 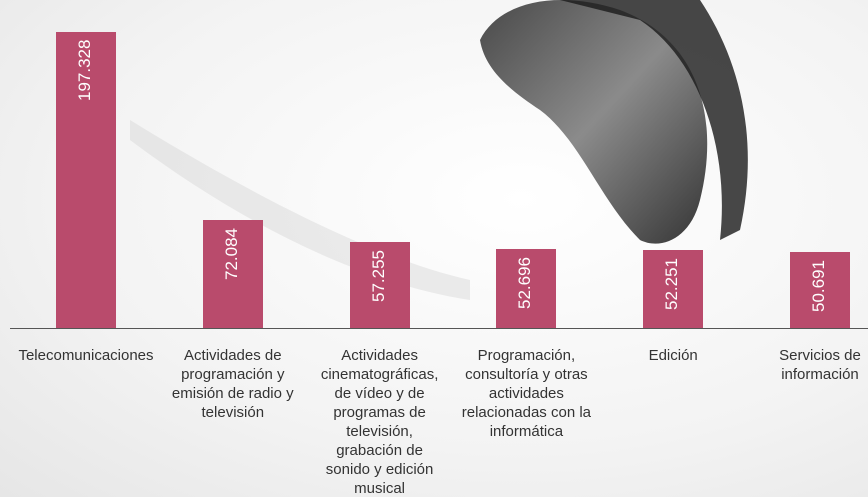 What do you see at coordinates (378, 276) in the screenshot?
I see `value-label: 57.255` at bounding box center [378, 276].